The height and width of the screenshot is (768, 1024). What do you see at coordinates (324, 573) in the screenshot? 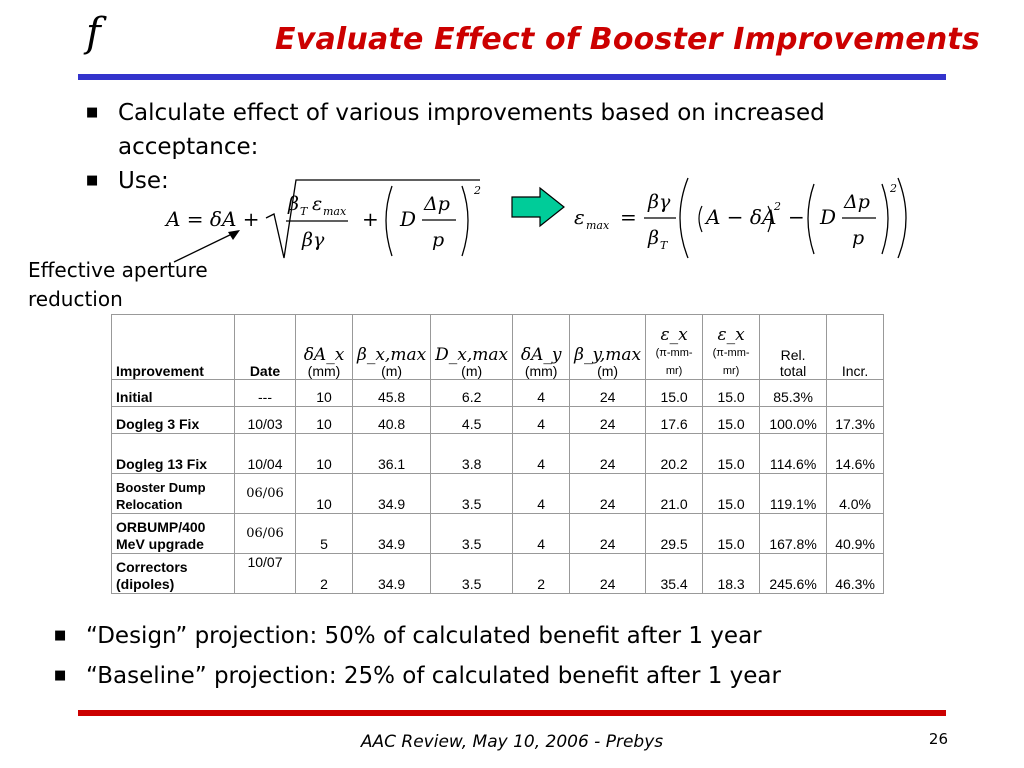
I see `table-cell: 2` at bounding box center [324, 573].